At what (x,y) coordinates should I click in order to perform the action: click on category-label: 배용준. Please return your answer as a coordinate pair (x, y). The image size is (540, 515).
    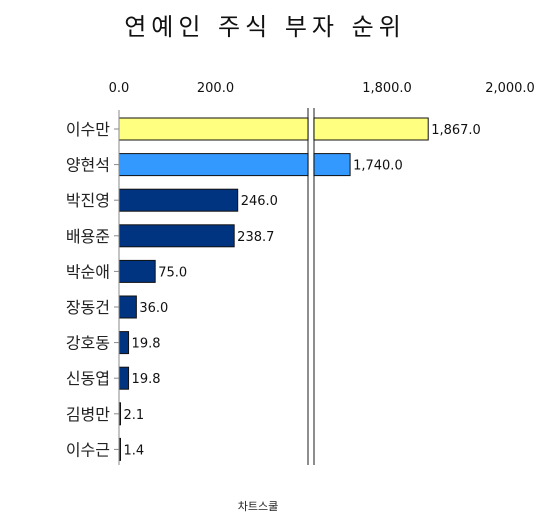
    Looking at the image, I should click on (88, 236).